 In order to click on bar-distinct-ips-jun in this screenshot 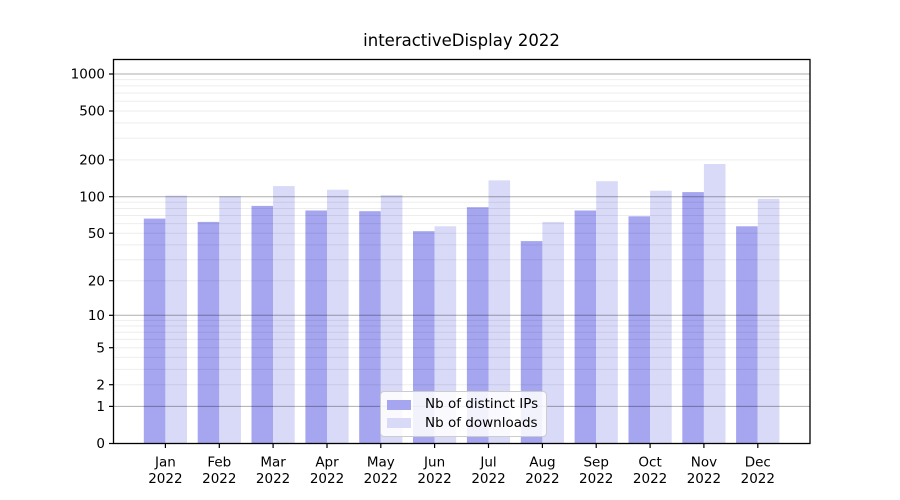, I will do `click(424, 337)`.